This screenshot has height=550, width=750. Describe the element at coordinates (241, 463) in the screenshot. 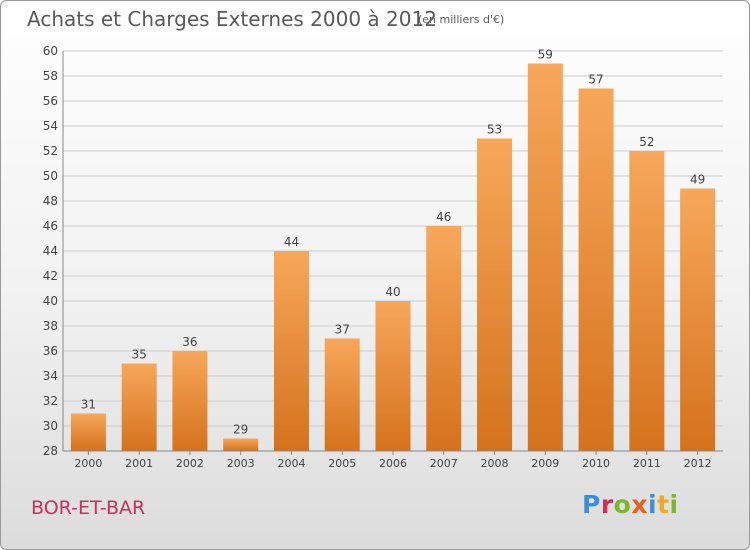

I see `x-tick-label: 2003` at that location.